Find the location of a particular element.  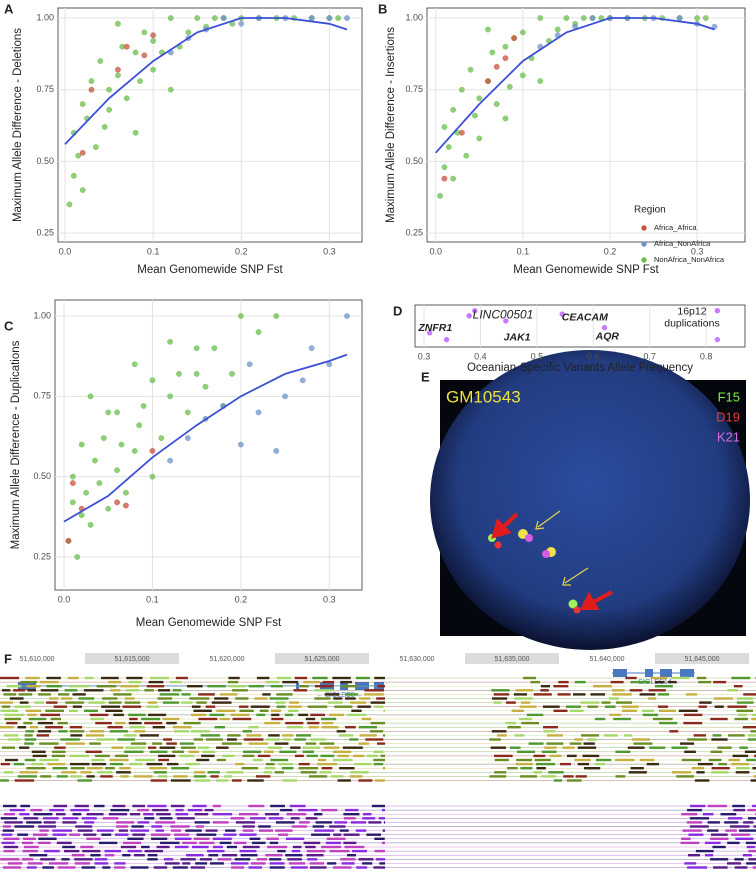

ruler-band is located at coordinates (322, 658).